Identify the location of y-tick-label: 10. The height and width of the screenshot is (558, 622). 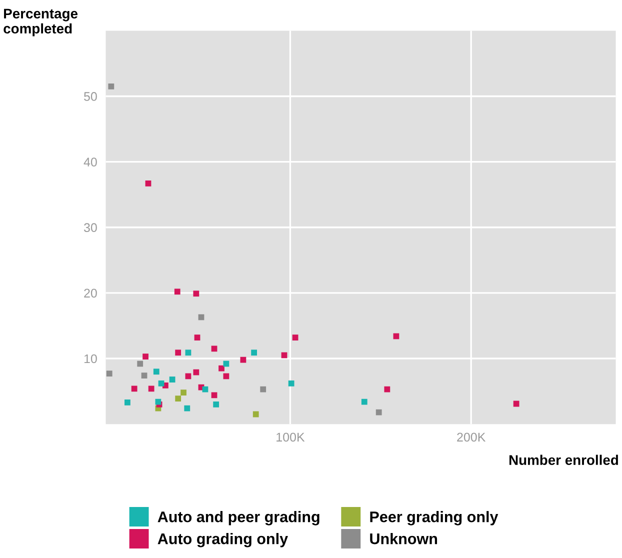
(90, 359).